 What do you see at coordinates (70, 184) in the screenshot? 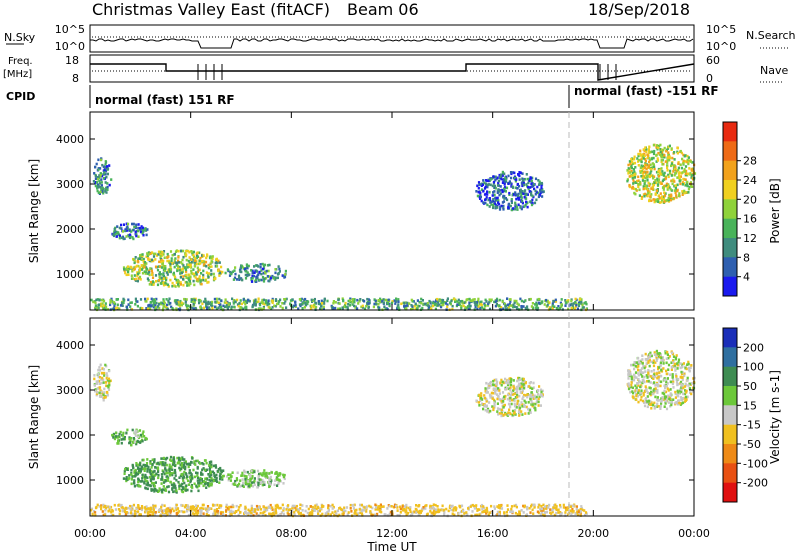
I see `y-tick-label: 3000` at bounding box center [70, 184].